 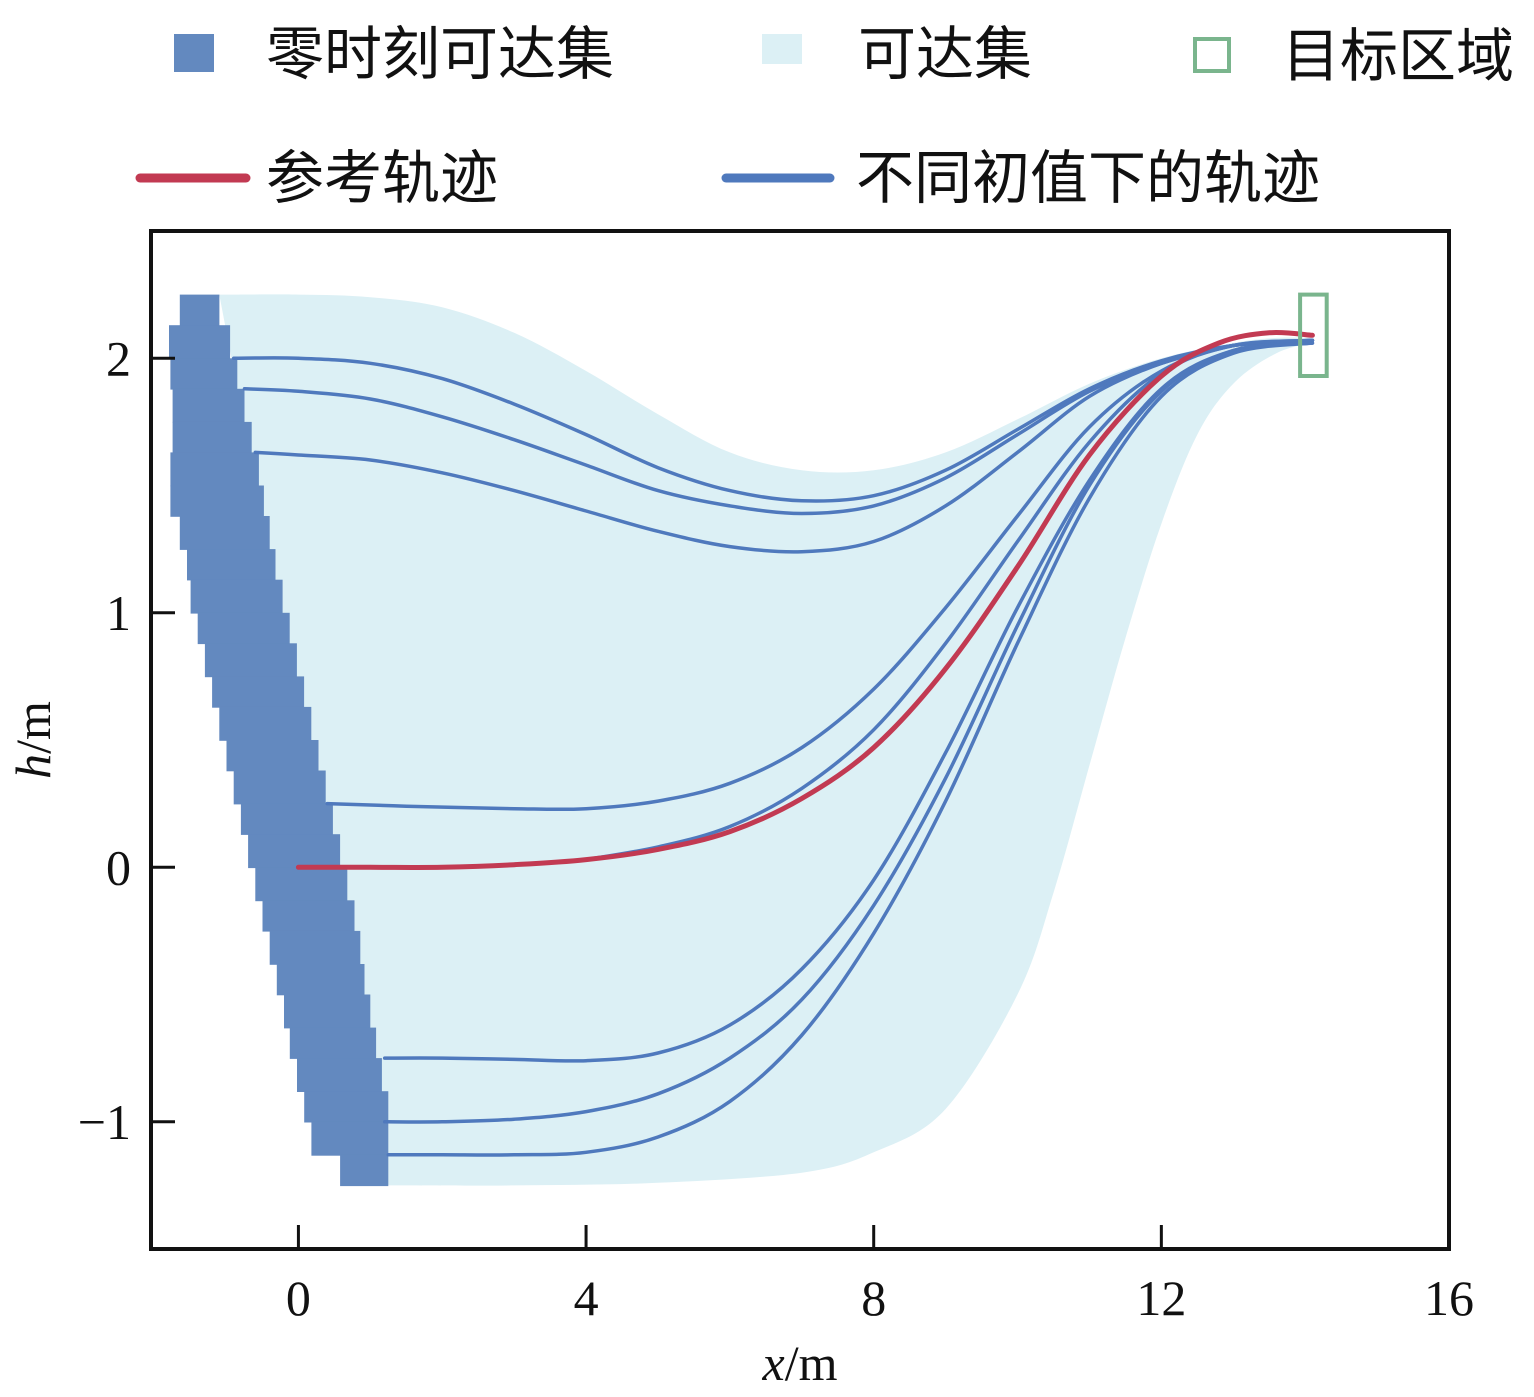 What do you see at coordinates (118, 613) in the screenshot?
I see `y-tick-label: 1` at bounding box center [118, 613].